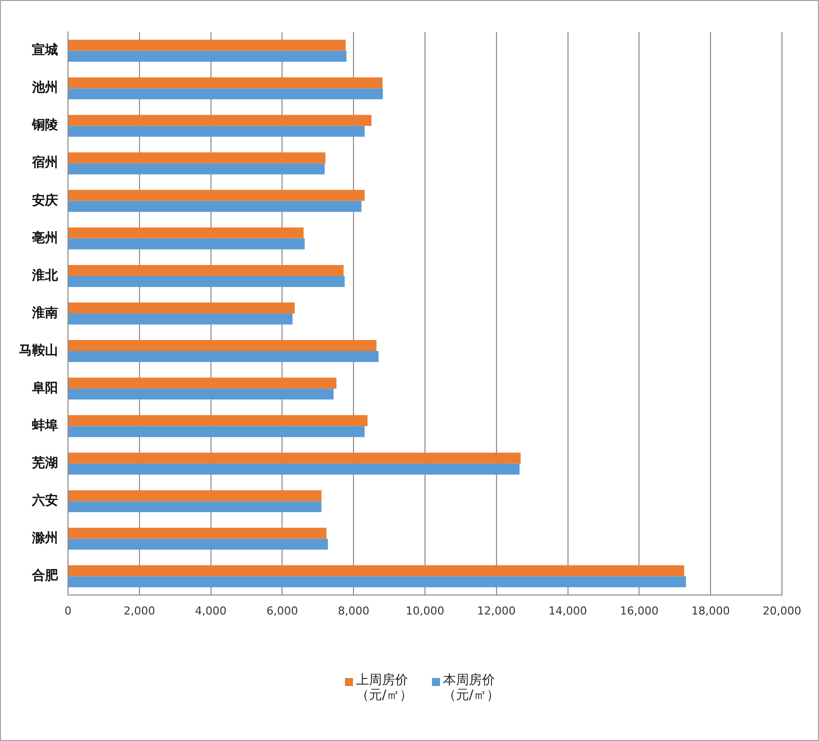 This screenshot has height=741, width=819. I want to click on x-tick-label: 2,000, so click(140, 611).